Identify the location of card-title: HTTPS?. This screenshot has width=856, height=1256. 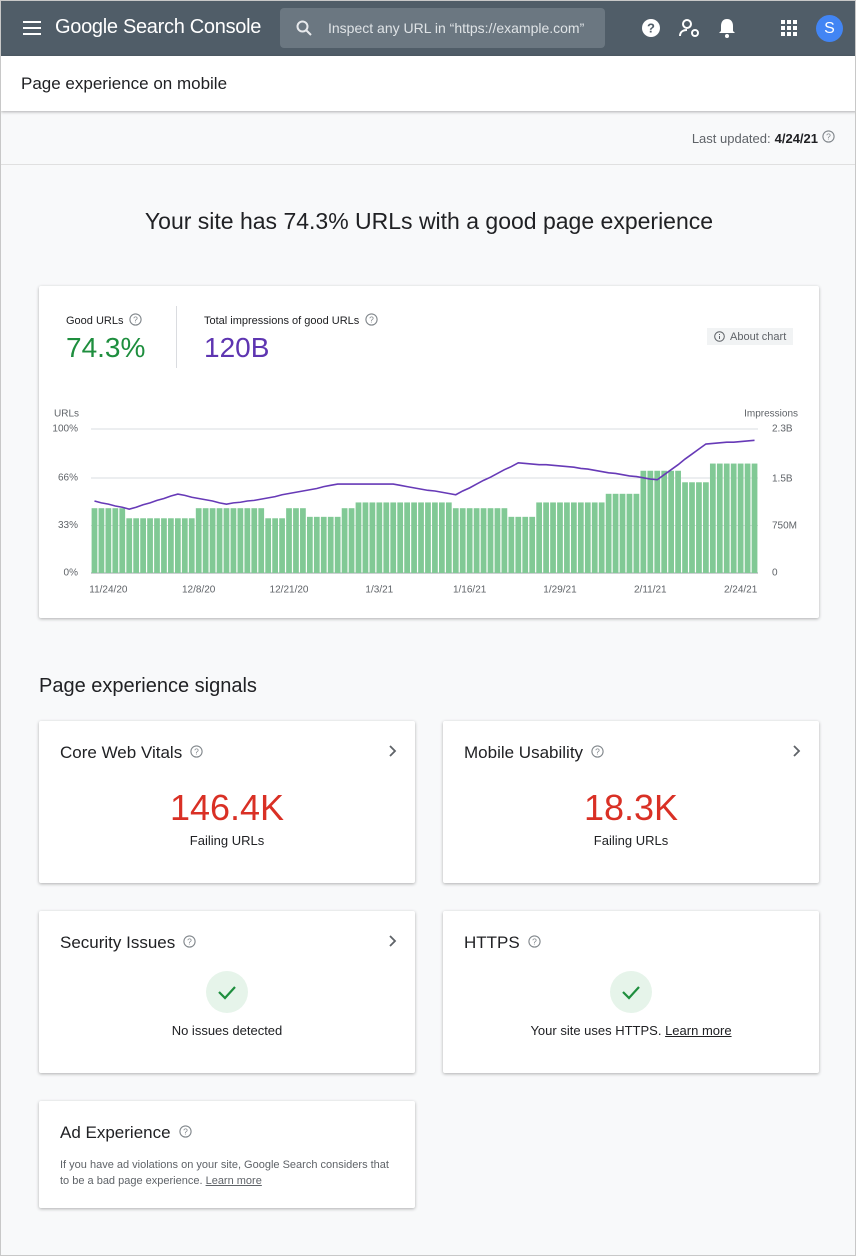
(502, 943).